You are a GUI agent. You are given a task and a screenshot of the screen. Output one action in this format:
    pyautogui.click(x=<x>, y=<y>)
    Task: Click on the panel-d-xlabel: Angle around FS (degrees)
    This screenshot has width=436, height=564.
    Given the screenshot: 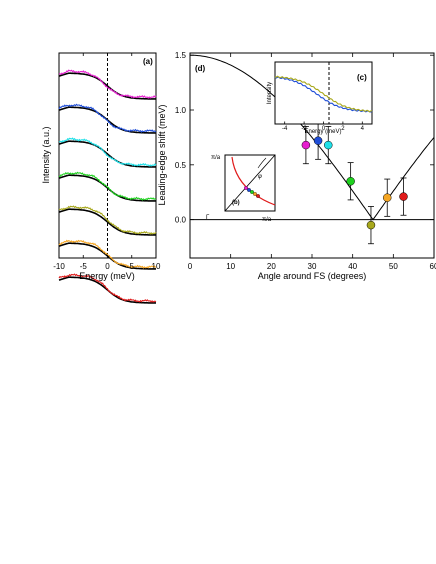 What is the action you would take?
    pyautogui.click(x=312, y=276)
    